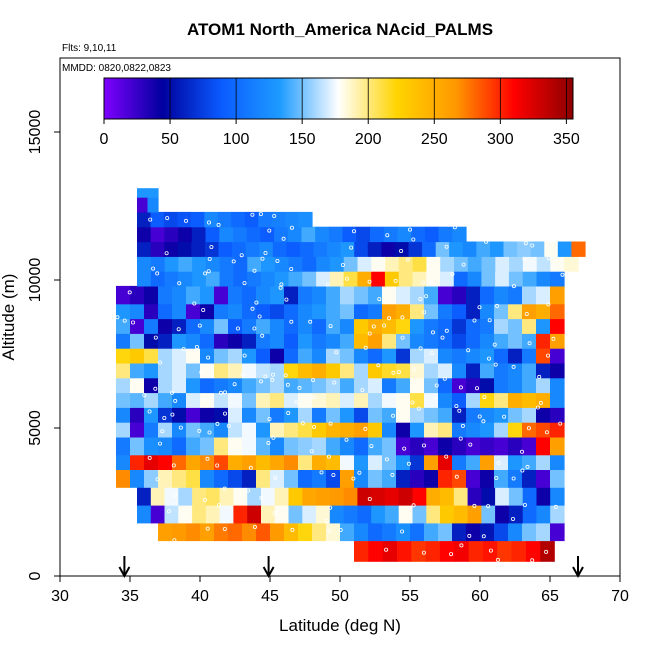 This screenshot has width=650, height=650. Describe the element at coordinates (170, 139) in the screenshot. I see `colorbar-tick-label: 50` at that location.